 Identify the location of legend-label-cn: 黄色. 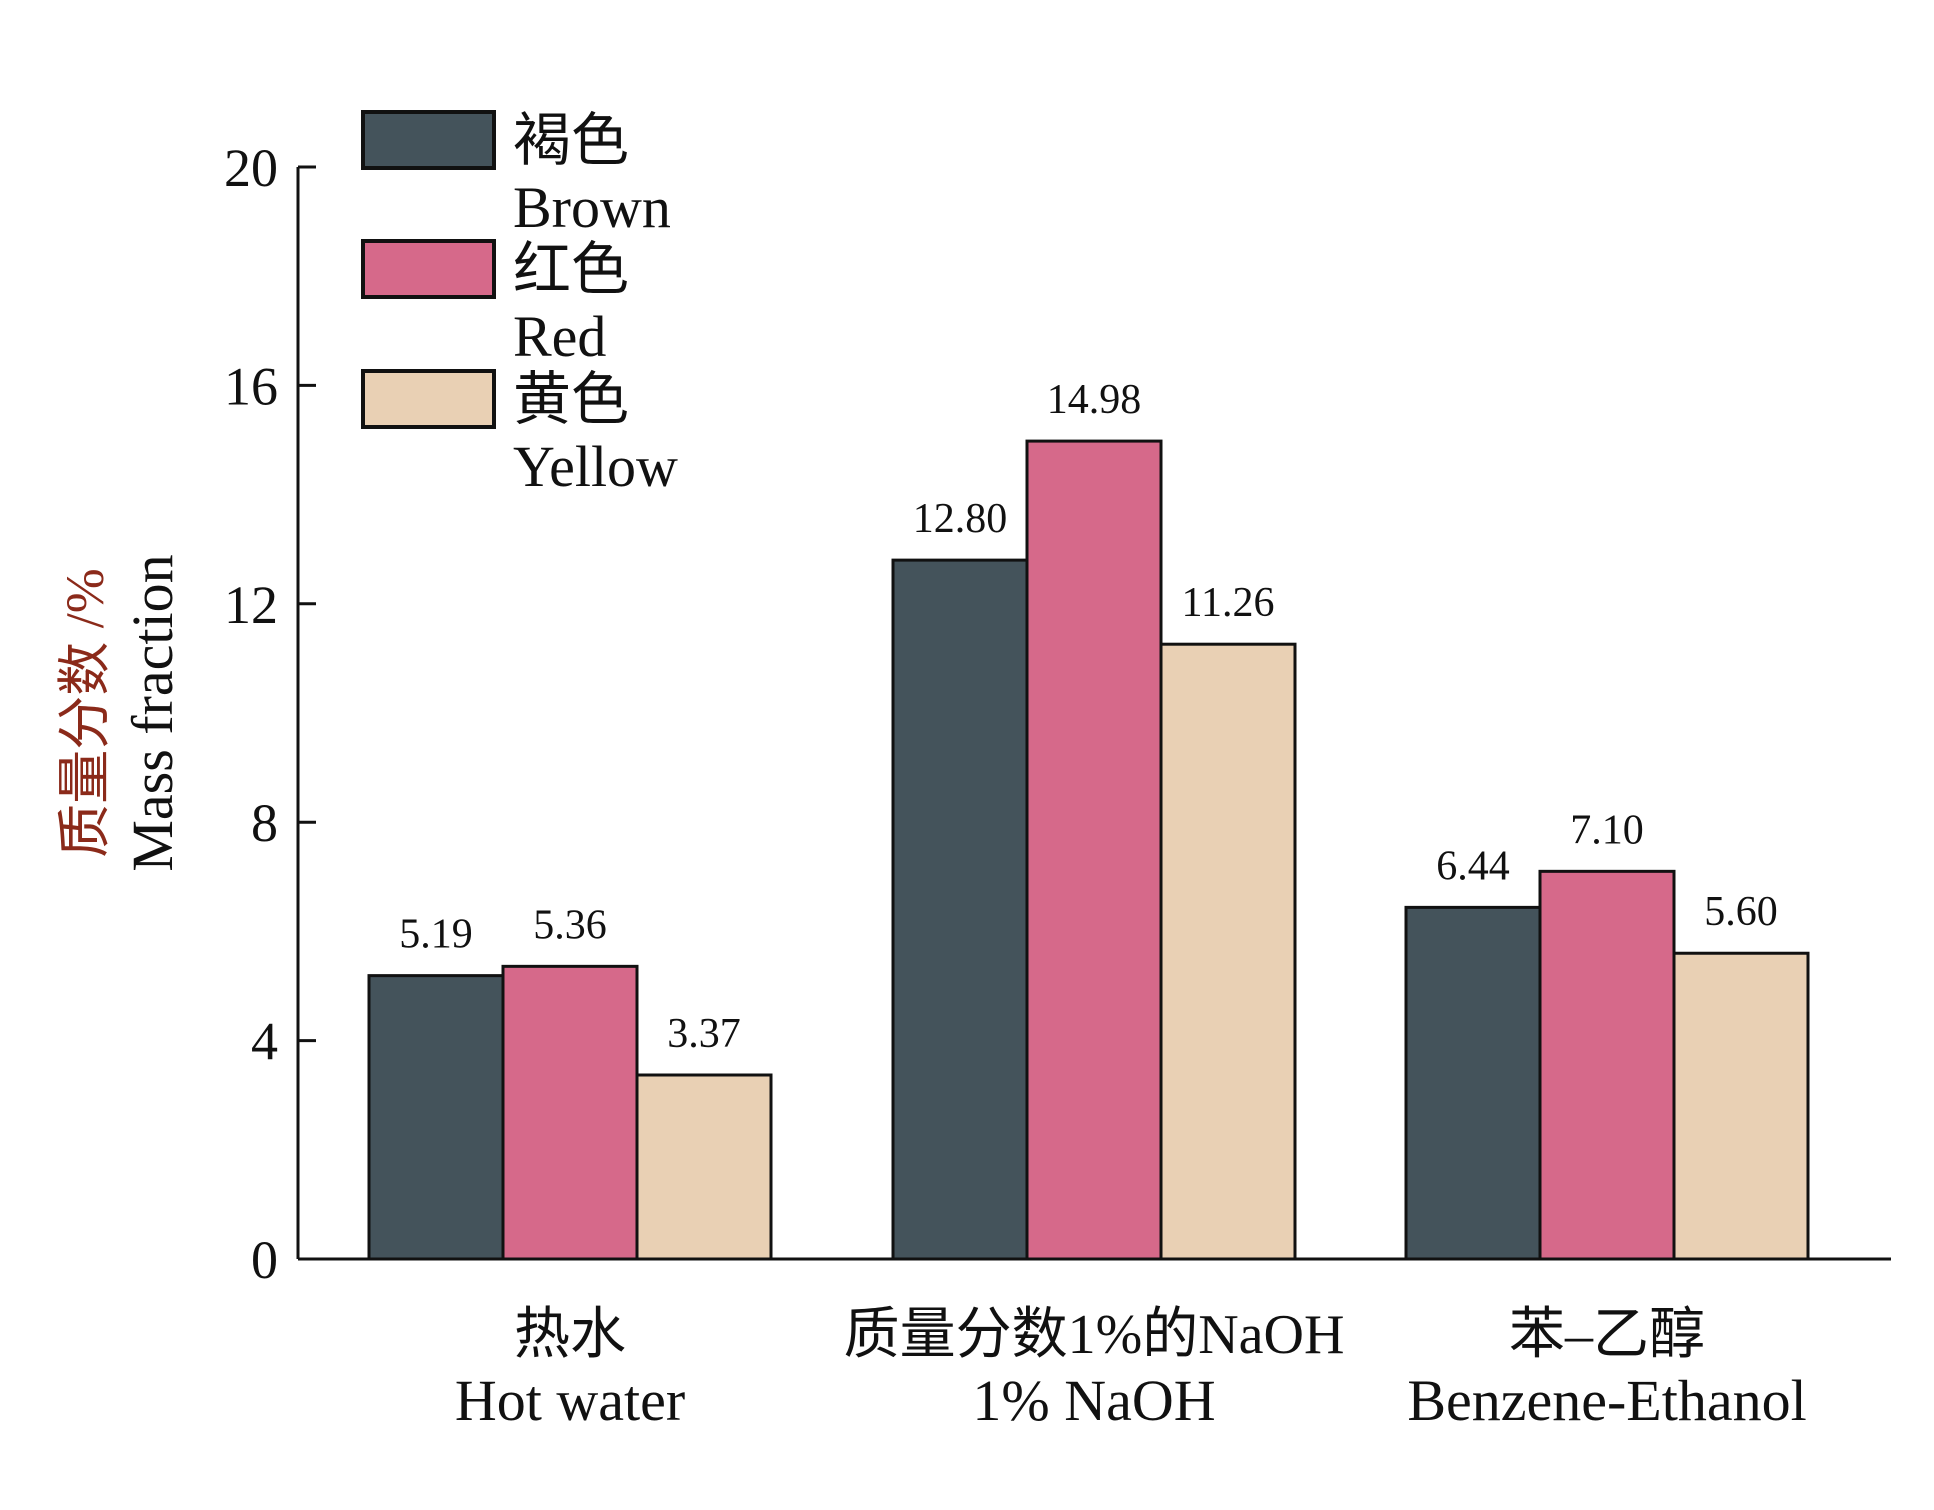
(571, 399).